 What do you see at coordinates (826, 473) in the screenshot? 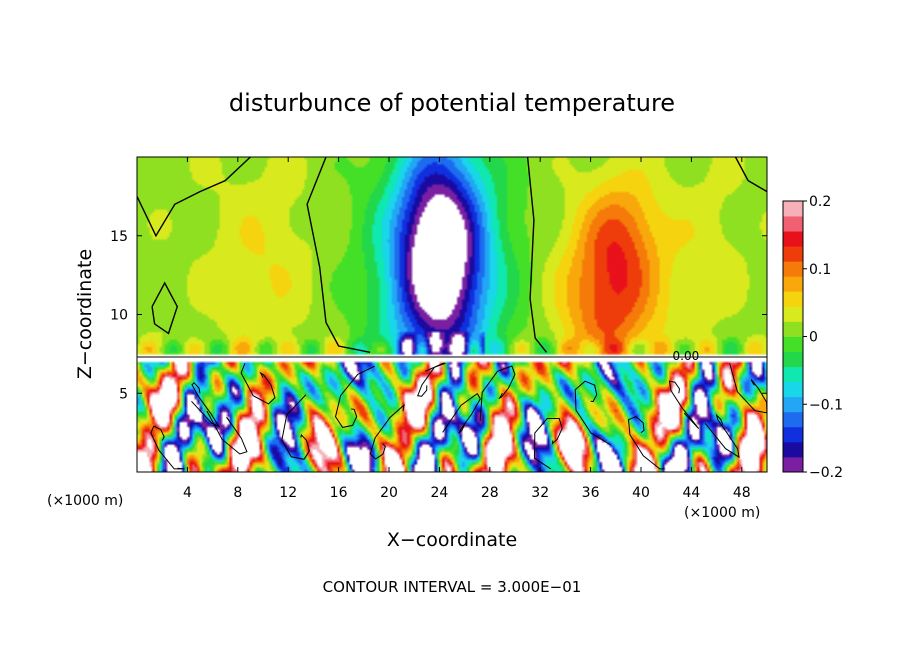
I see `colorbar-tick-label: −0.2` at bounding box center [826, 473].